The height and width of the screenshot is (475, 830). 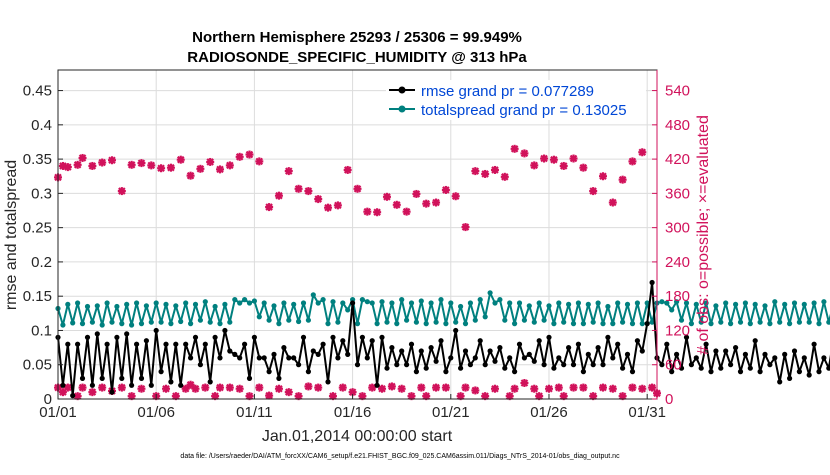 I want to click on y-left-tick-label: 0.2, so click(x=41, y=262).